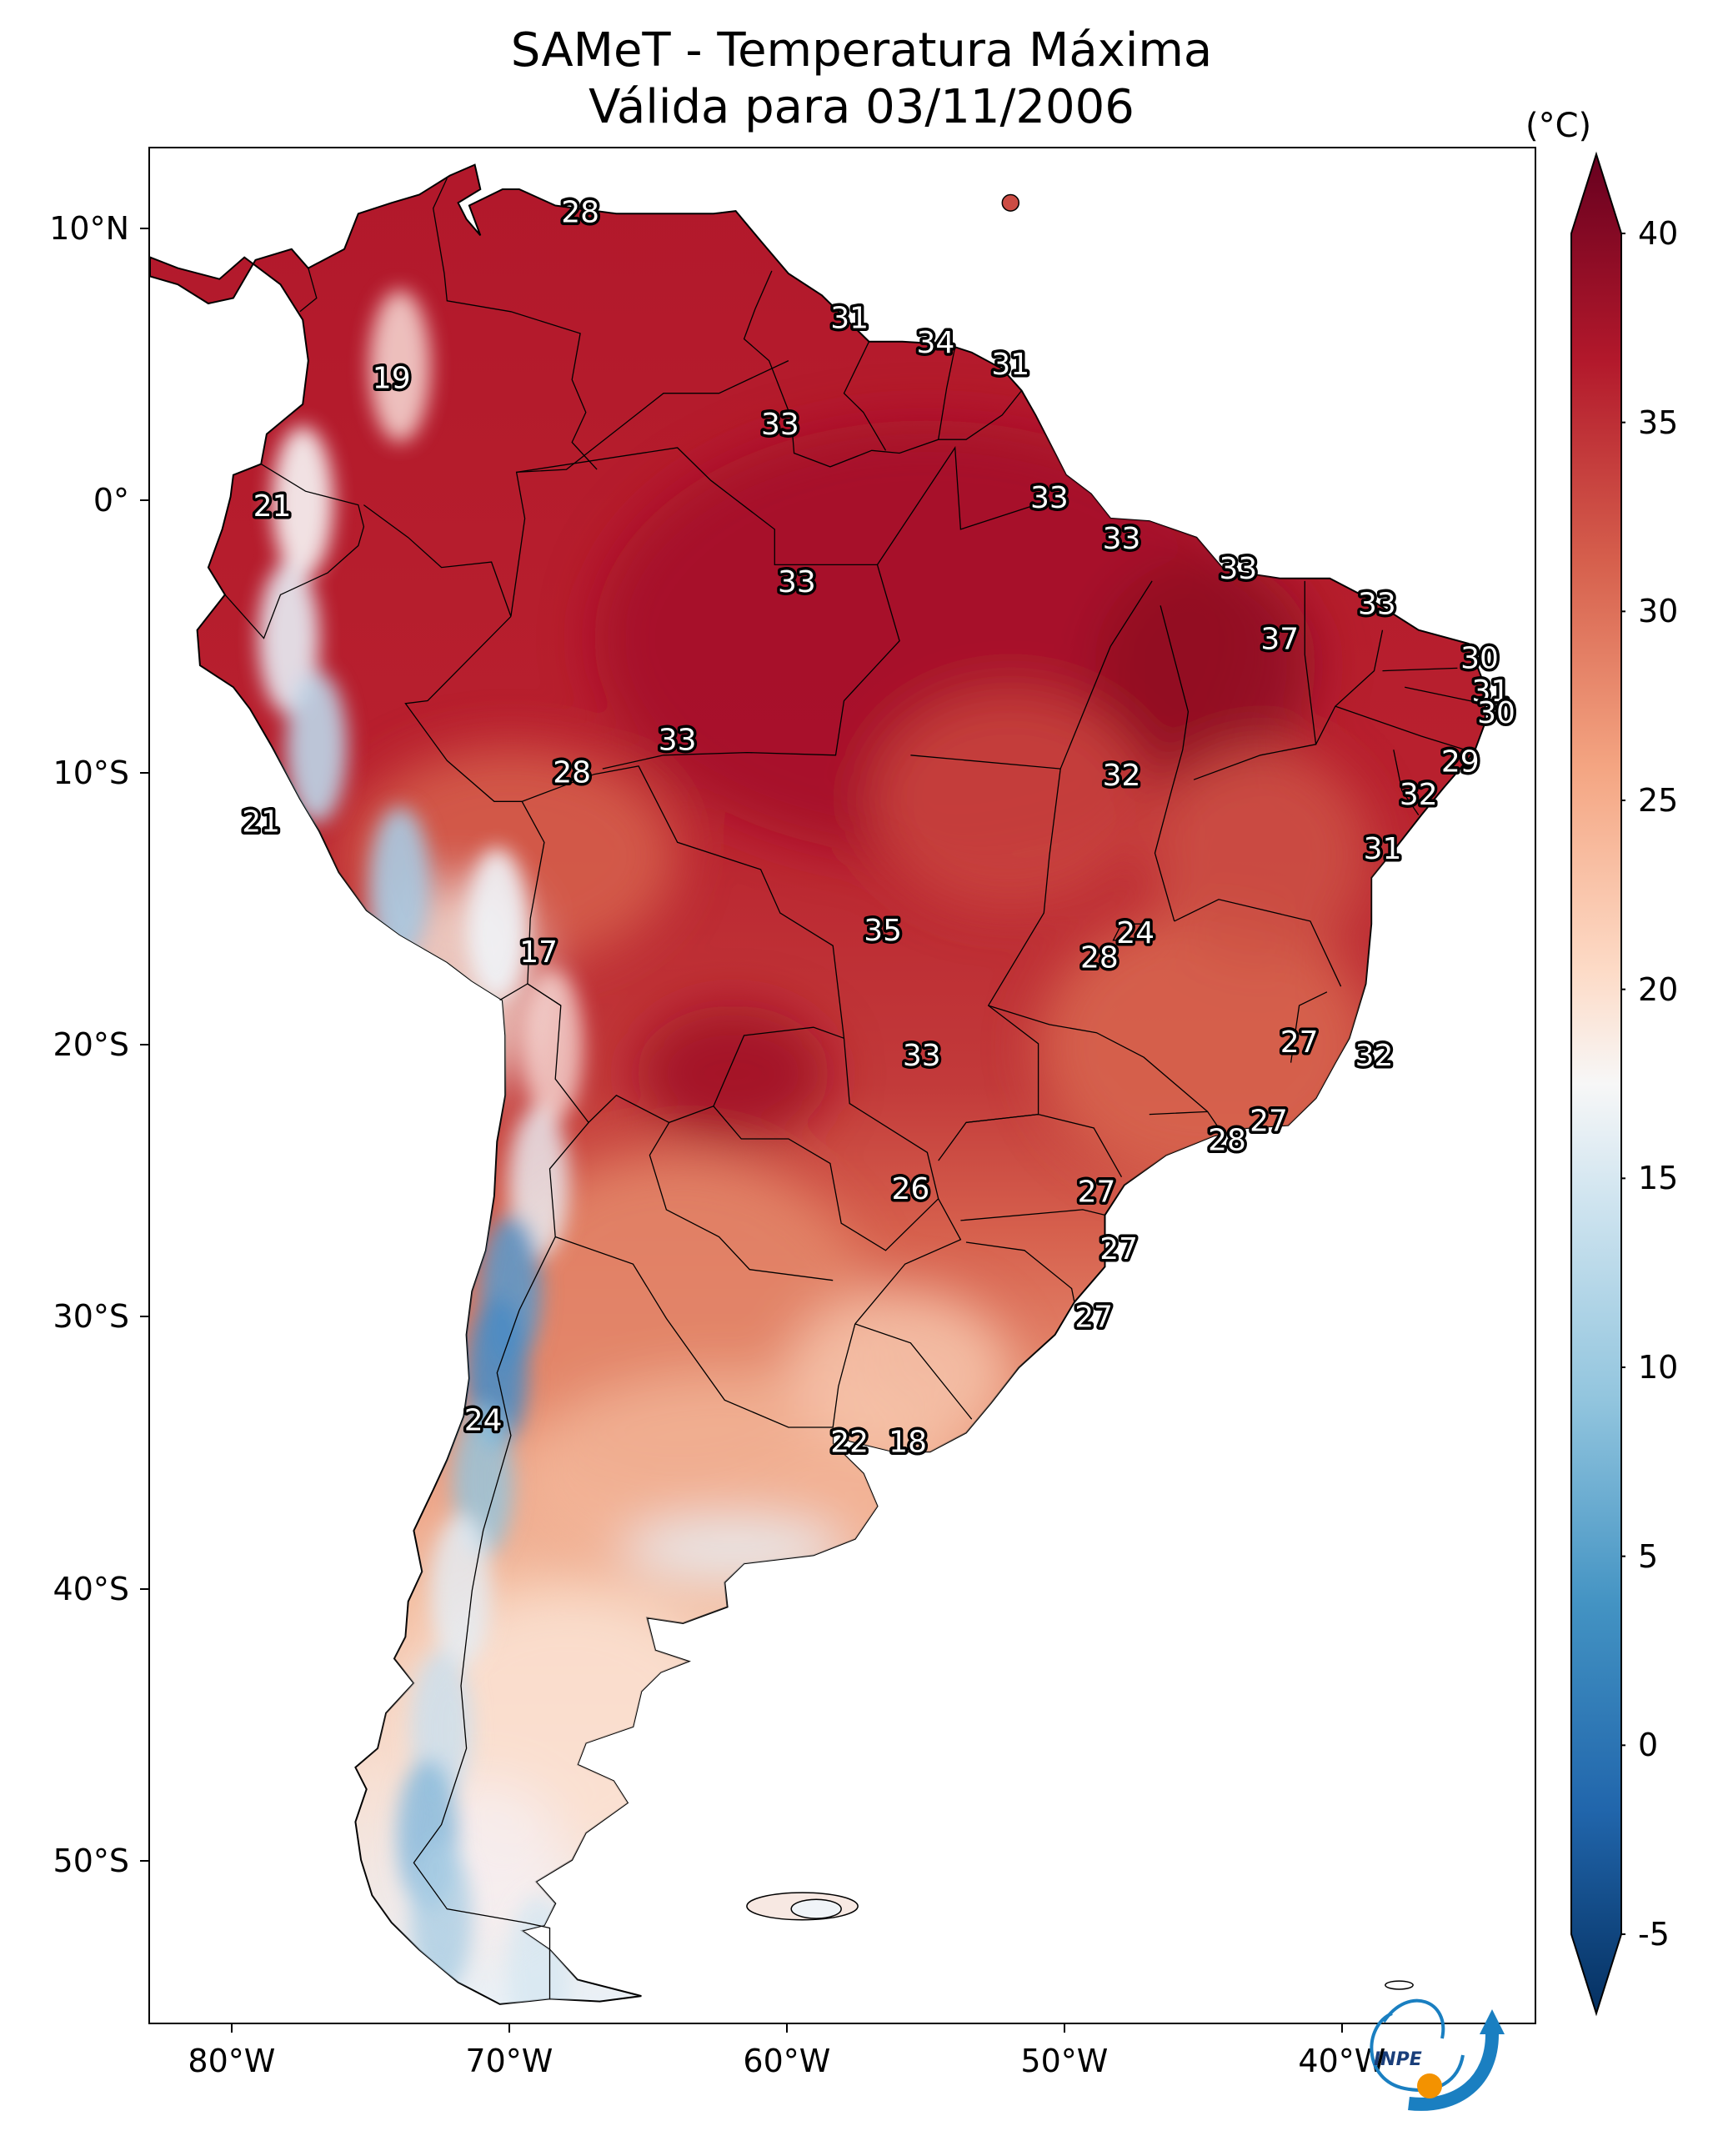  Describe the element at coordinates (1279, 640) in the screenshot. I see `temperature-label: 37` at that location.